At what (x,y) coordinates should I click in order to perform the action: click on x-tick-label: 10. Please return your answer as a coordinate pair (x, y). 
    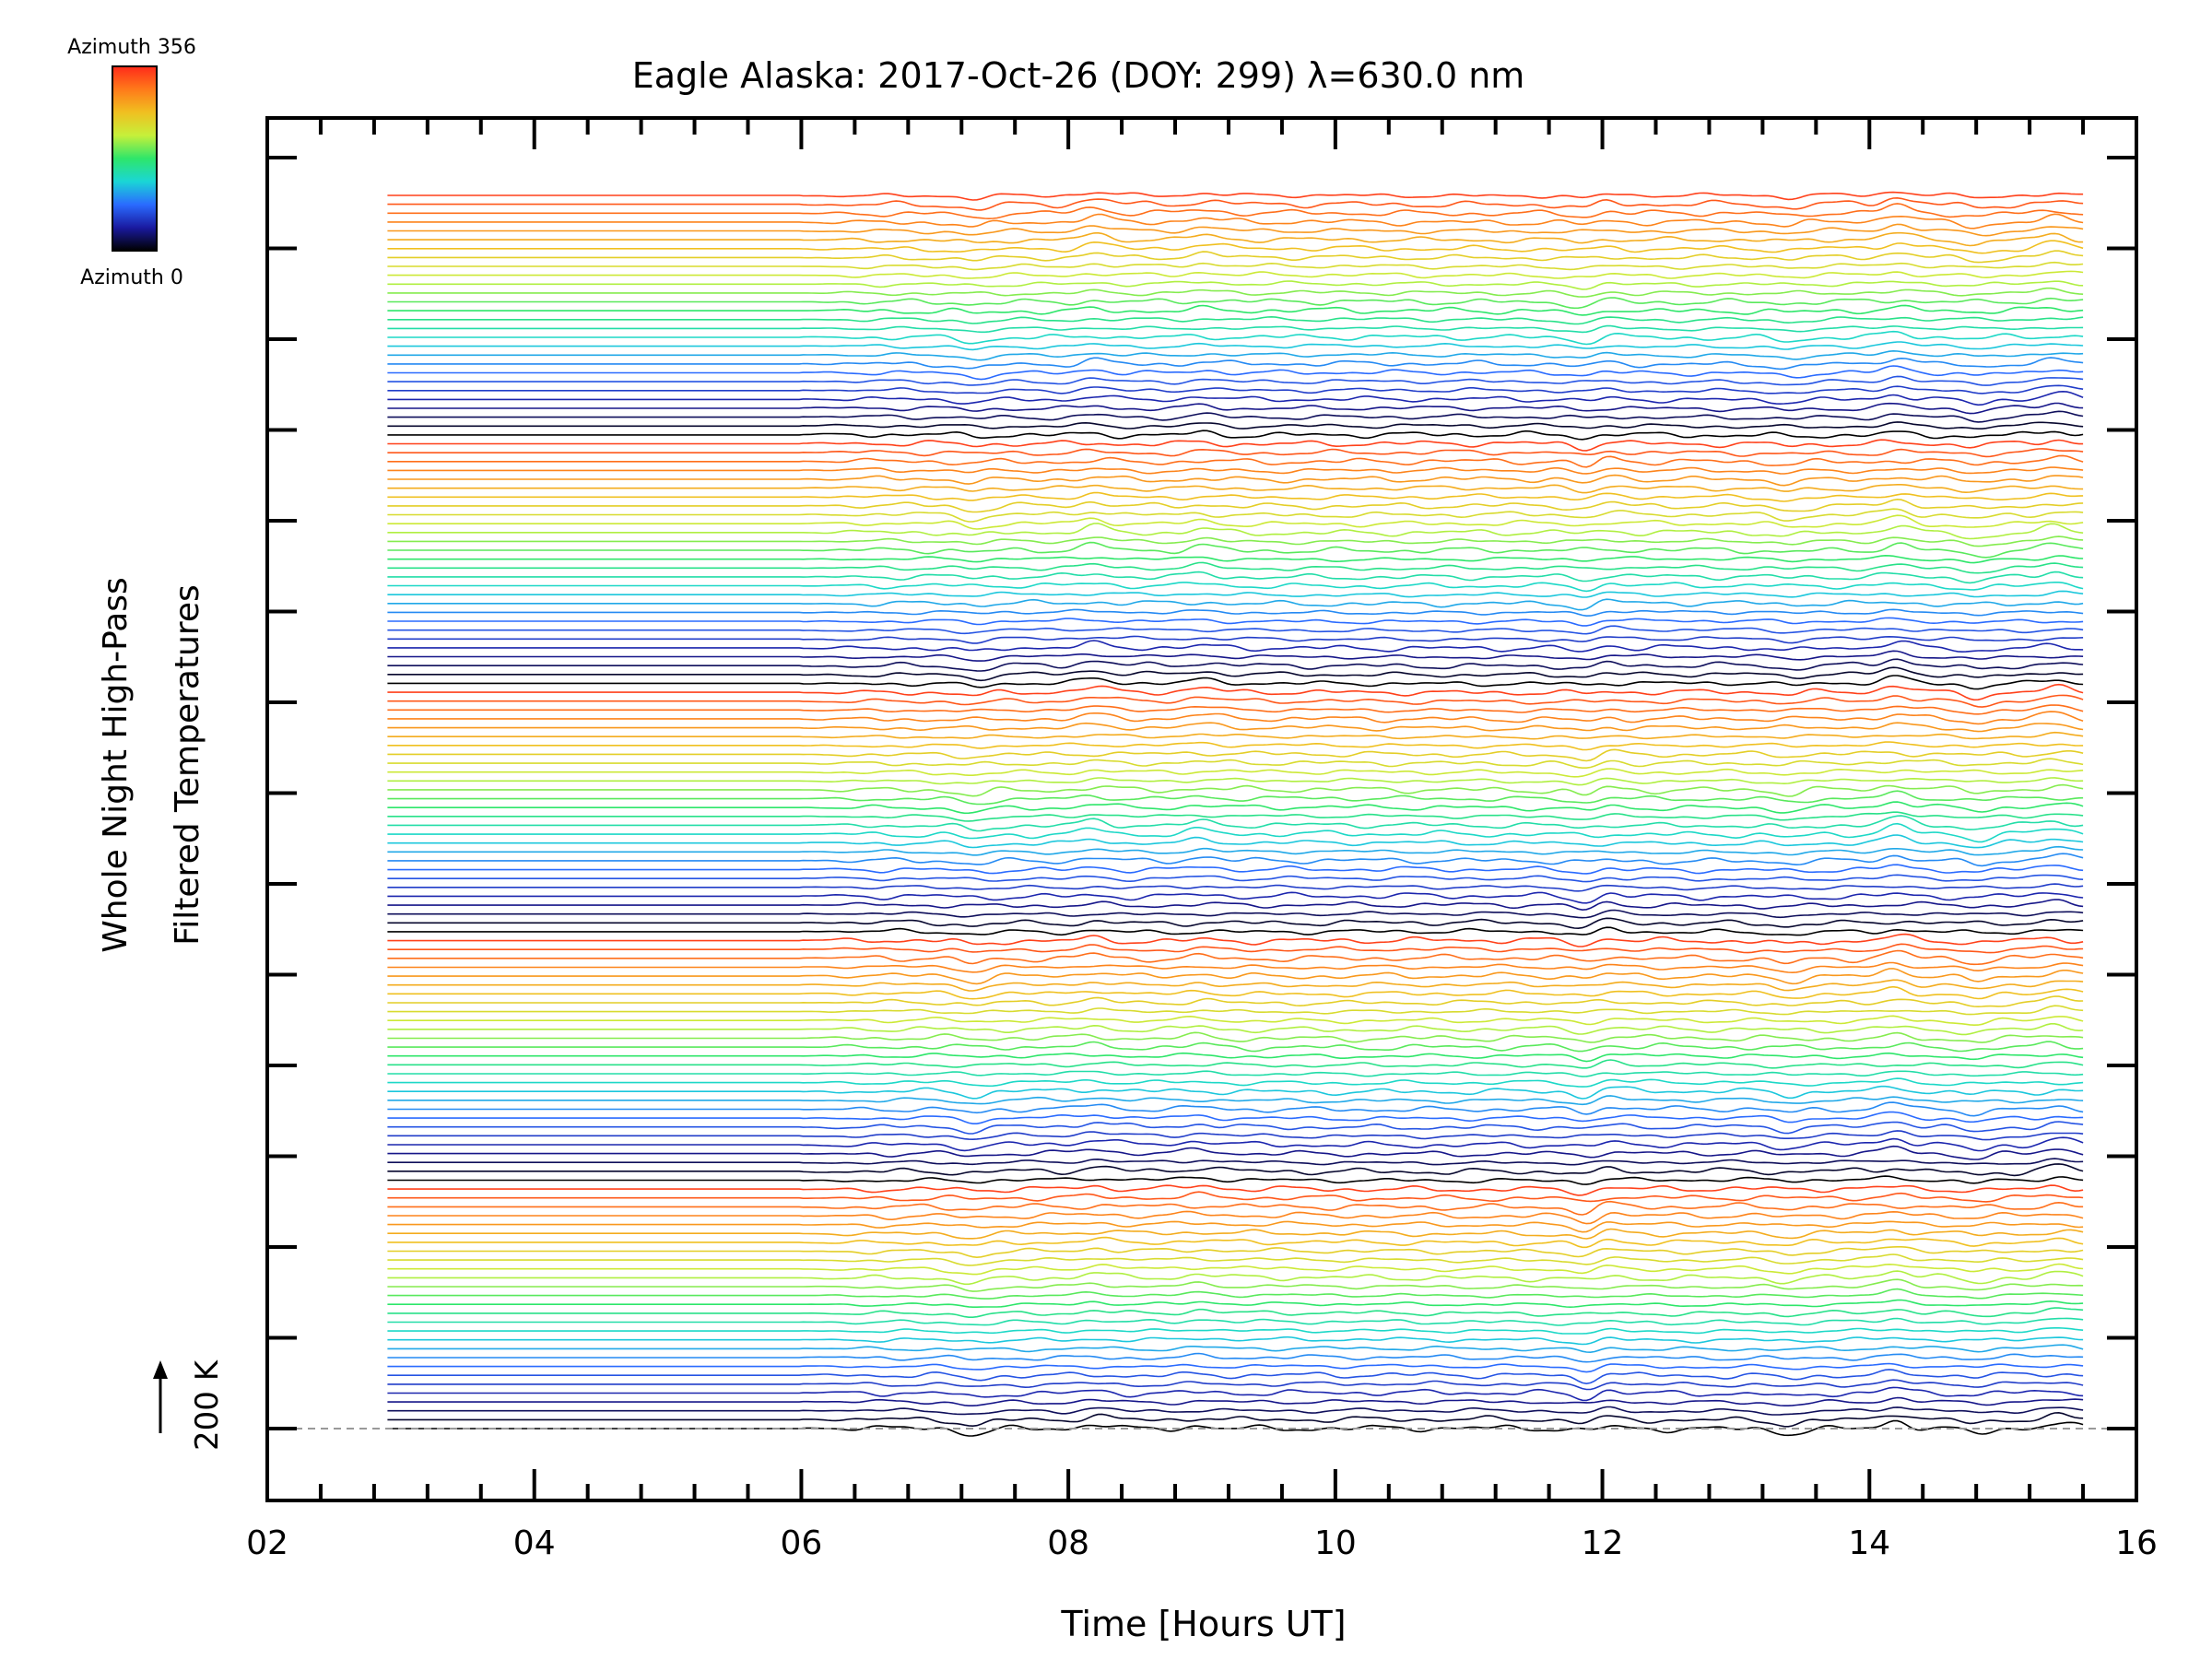
    Looking at the image, I should click on (1335, 1543).